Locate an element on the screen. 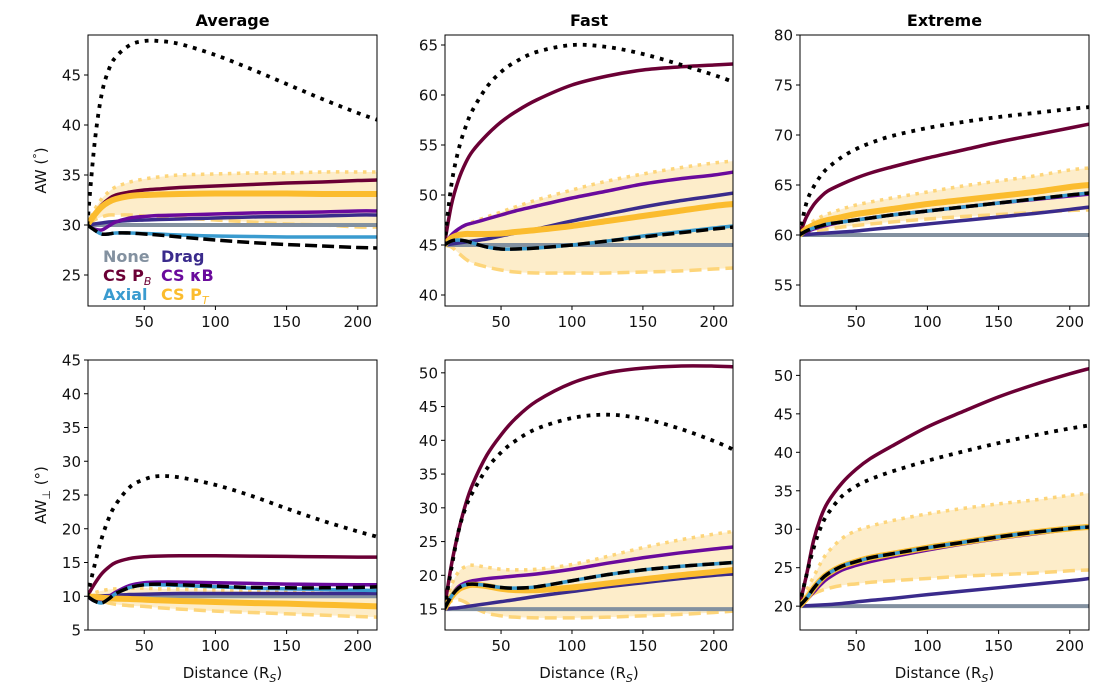 This screenshot has height=700, width=1100. y-axis-label: AW (°) is located at coordinates (40, 170).